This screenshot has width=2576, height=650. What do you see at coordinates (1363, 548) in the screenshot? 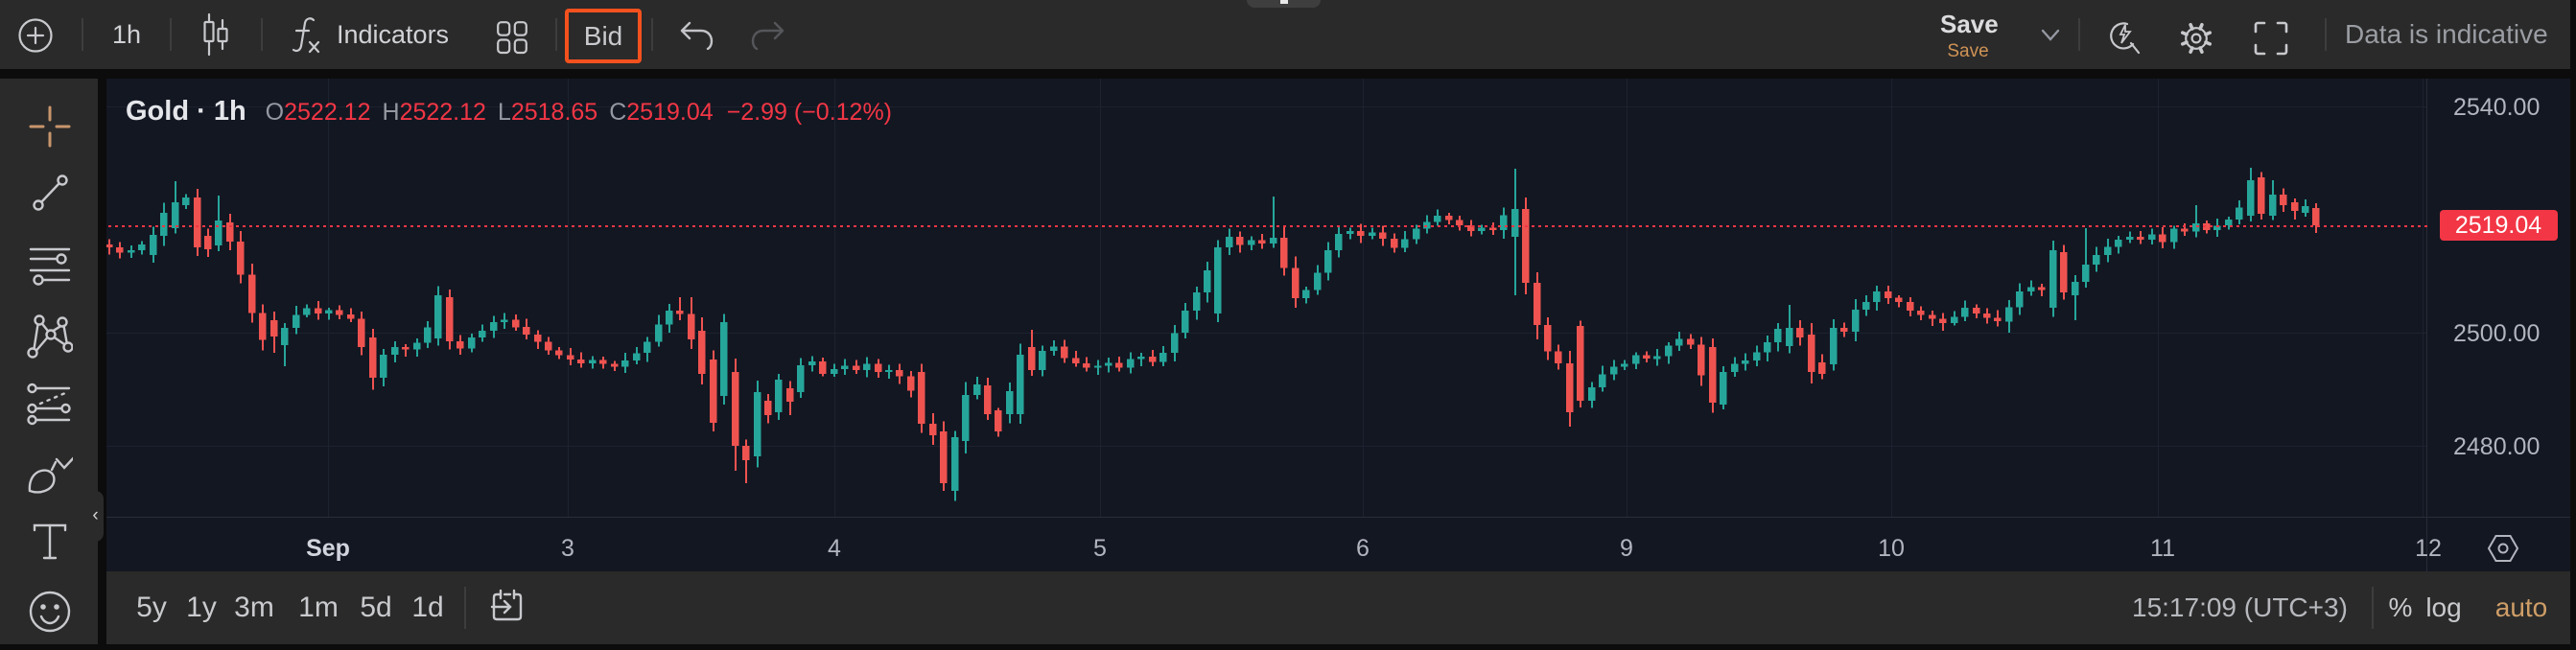
I see `svg-text: 6` at bounding box center [1363, 548].